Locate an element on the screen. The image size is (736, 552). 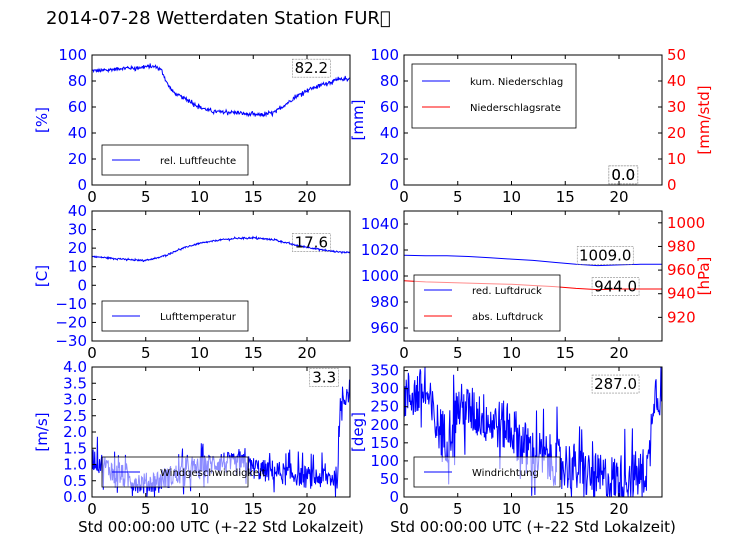
y-right-tick-label: 50 is located at coordinates (676, 55).